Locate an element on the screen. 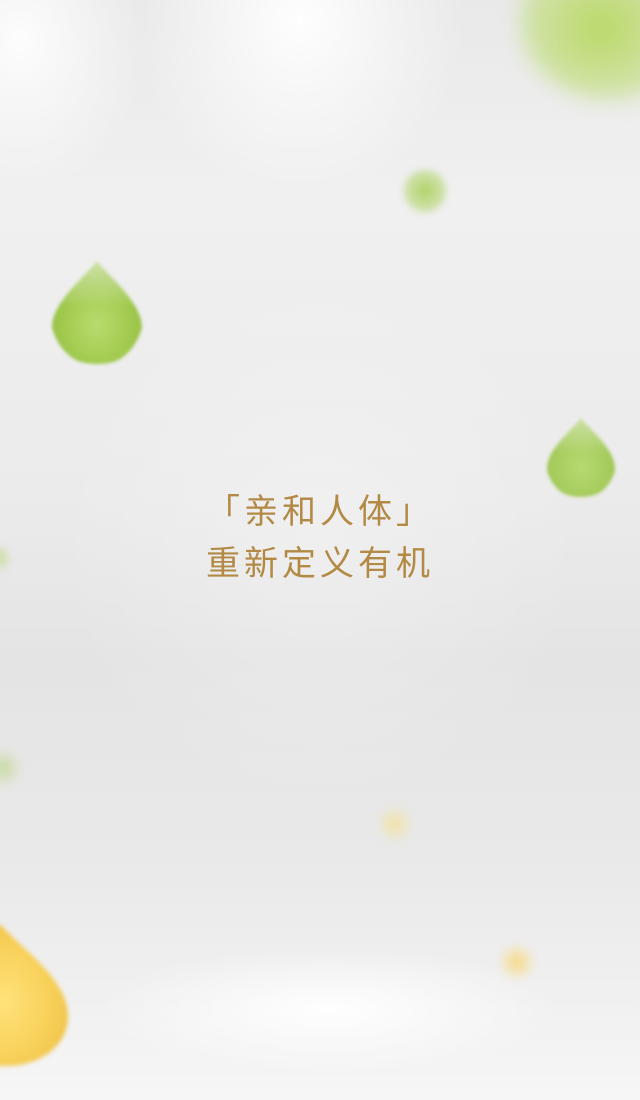 The width and height of the screenshot is (640, 1100). headline: 「亲和人体」 重新定义有机 is located at coordinates (320, 538).